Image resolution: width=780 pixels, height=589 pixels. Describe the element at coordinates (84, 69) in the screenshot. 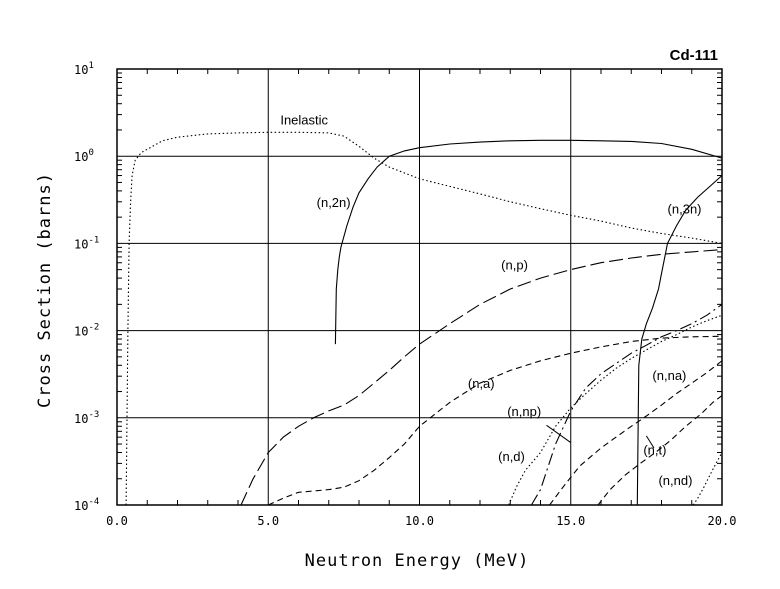

I see `y-tick-label: 10¹` at that location.